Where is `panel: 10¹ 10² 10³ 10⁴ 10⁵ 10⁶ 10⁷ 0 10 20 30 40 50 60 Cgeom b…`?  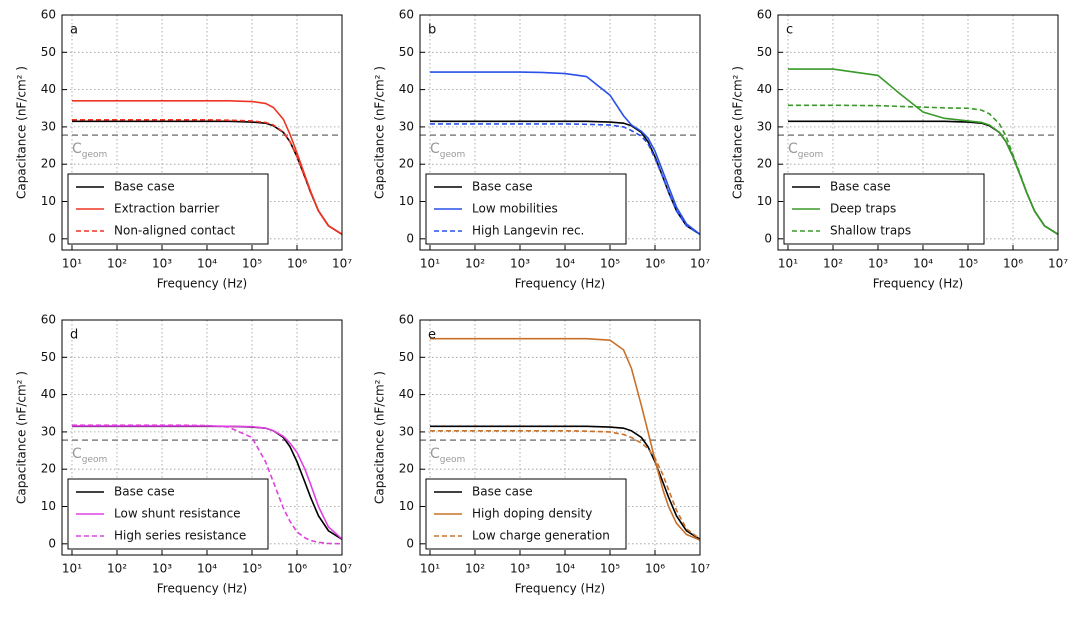
panel: 10¹ 10² 10³ 10⁴ 10⁵ 10⁶ 10⁷ 0 10 20 30 40 50 60 Cgeom b… is located at coordinates (542, 149).